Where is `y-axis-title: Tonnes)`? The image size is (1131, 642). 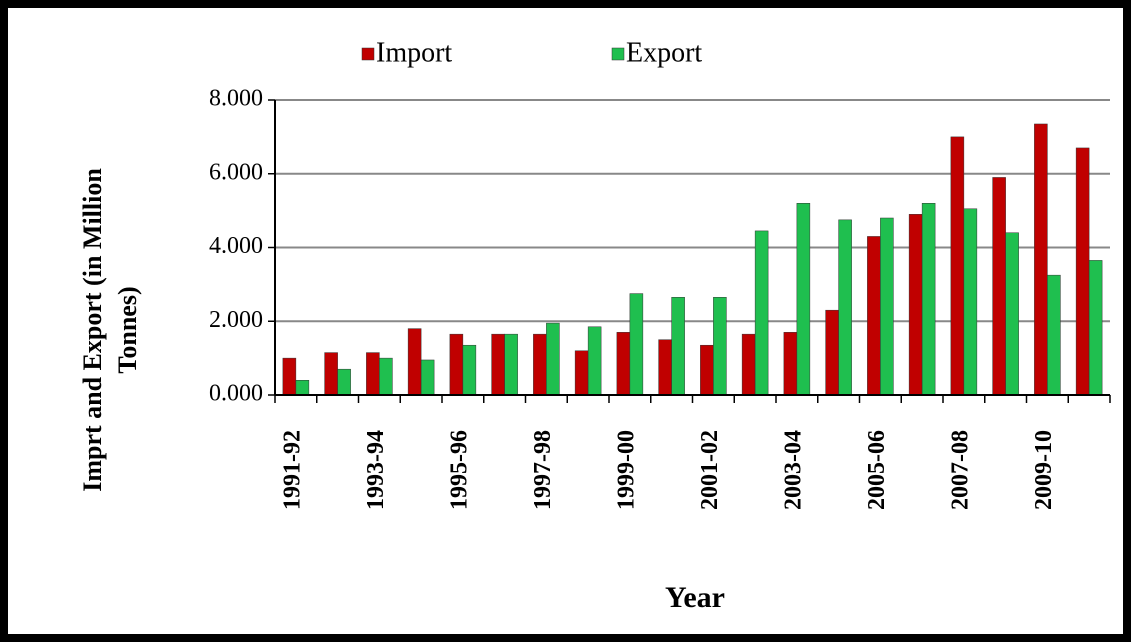 y-axis-title: Tonnes) is located at coordinates (127, 329).